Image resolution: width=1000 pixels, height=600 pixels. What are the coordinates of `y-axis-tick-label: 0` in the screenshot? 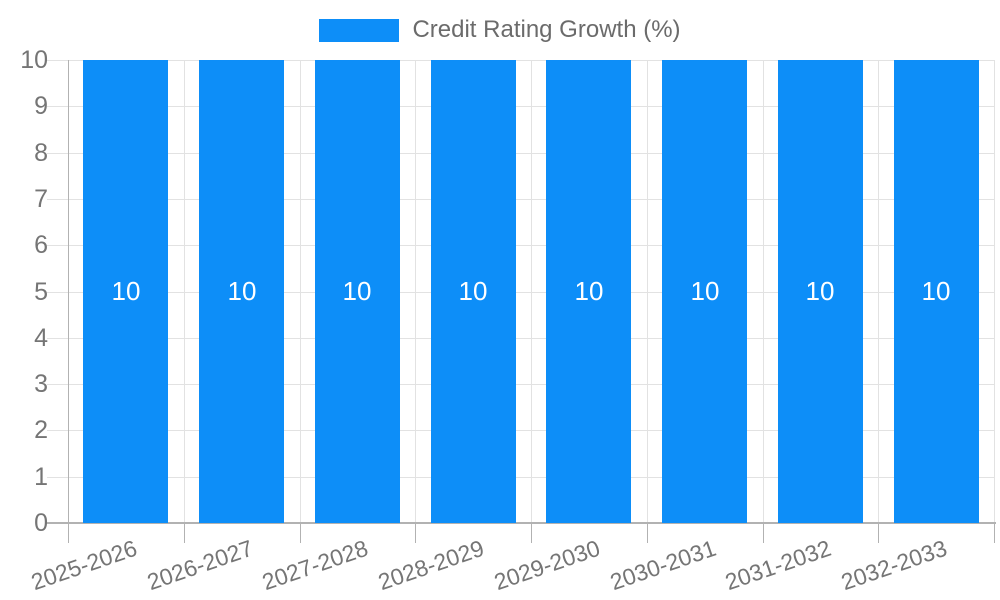 It's located at (41, 523).